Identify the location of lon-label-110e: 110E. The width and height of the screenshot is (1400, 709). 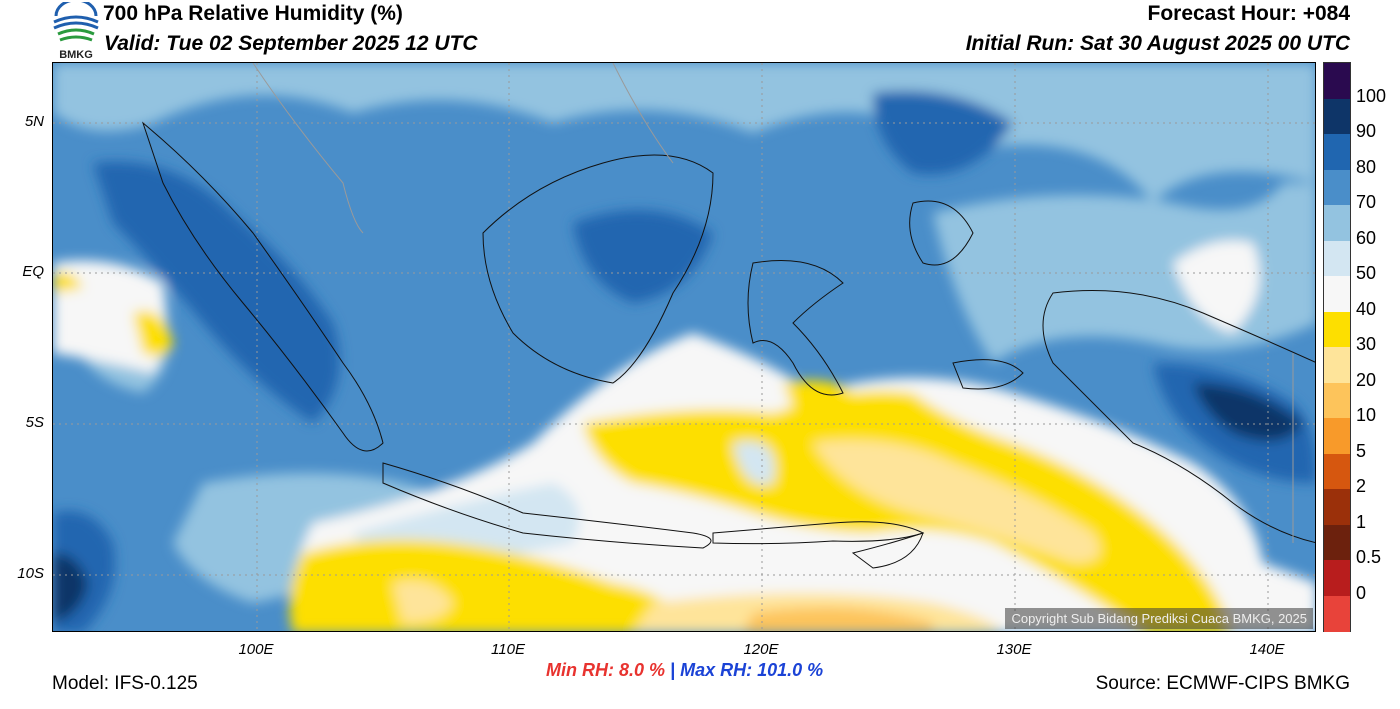
(508, 649).